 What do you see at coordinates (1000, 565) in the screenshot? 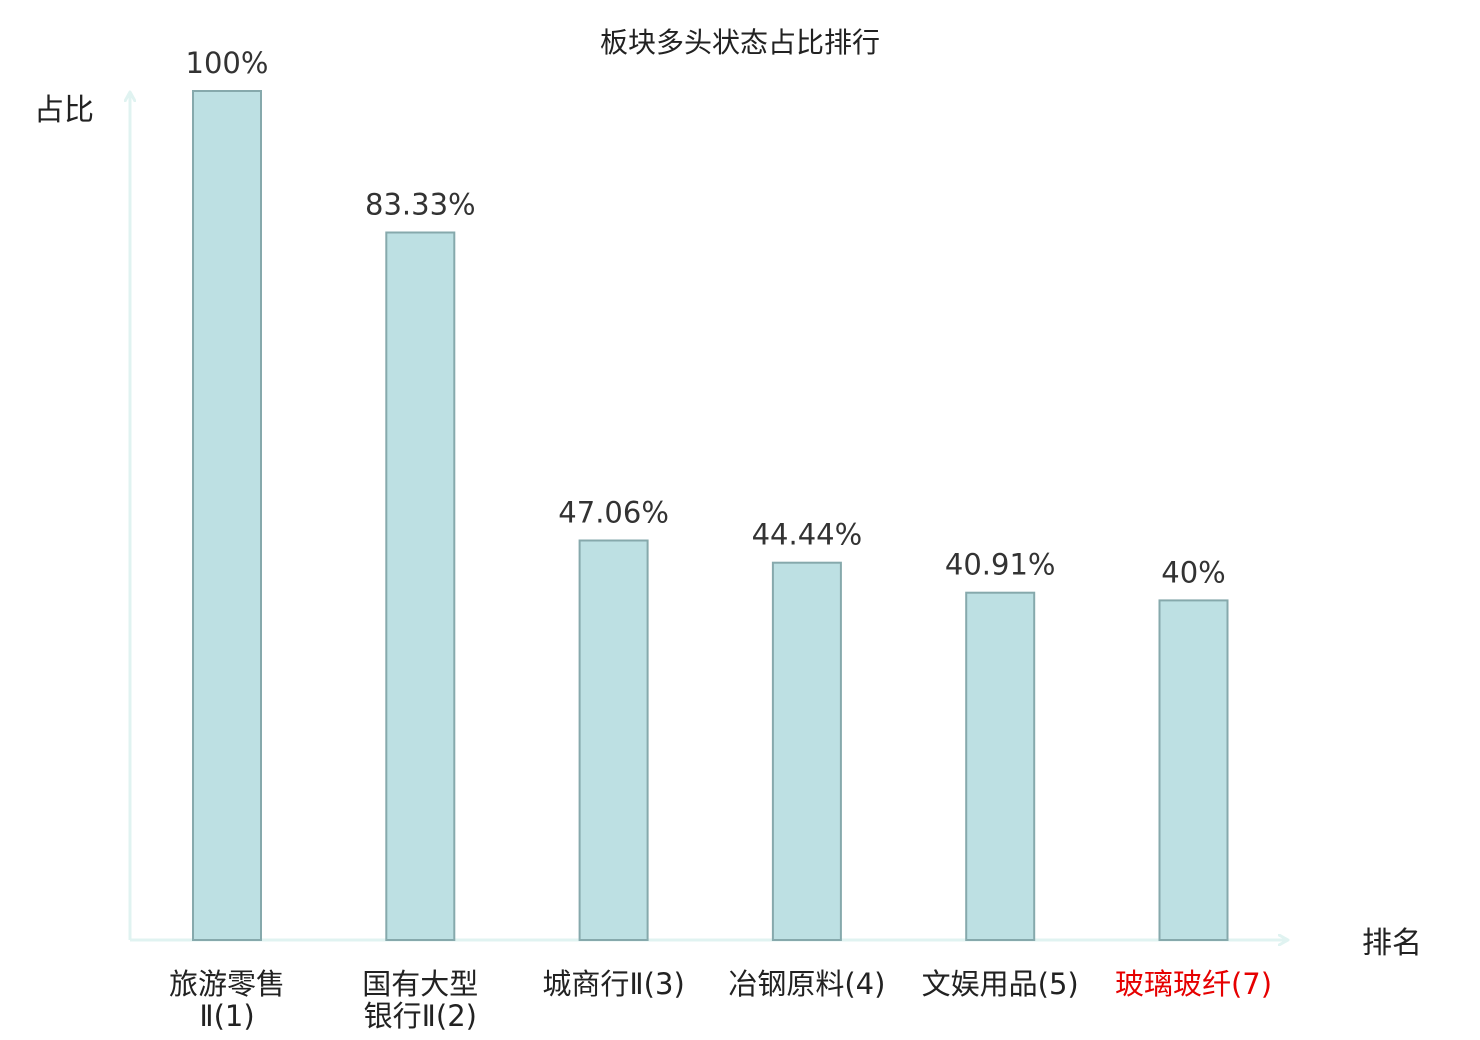
I see `value-label-5: 40.91%` at bounding box center [1000, 565].